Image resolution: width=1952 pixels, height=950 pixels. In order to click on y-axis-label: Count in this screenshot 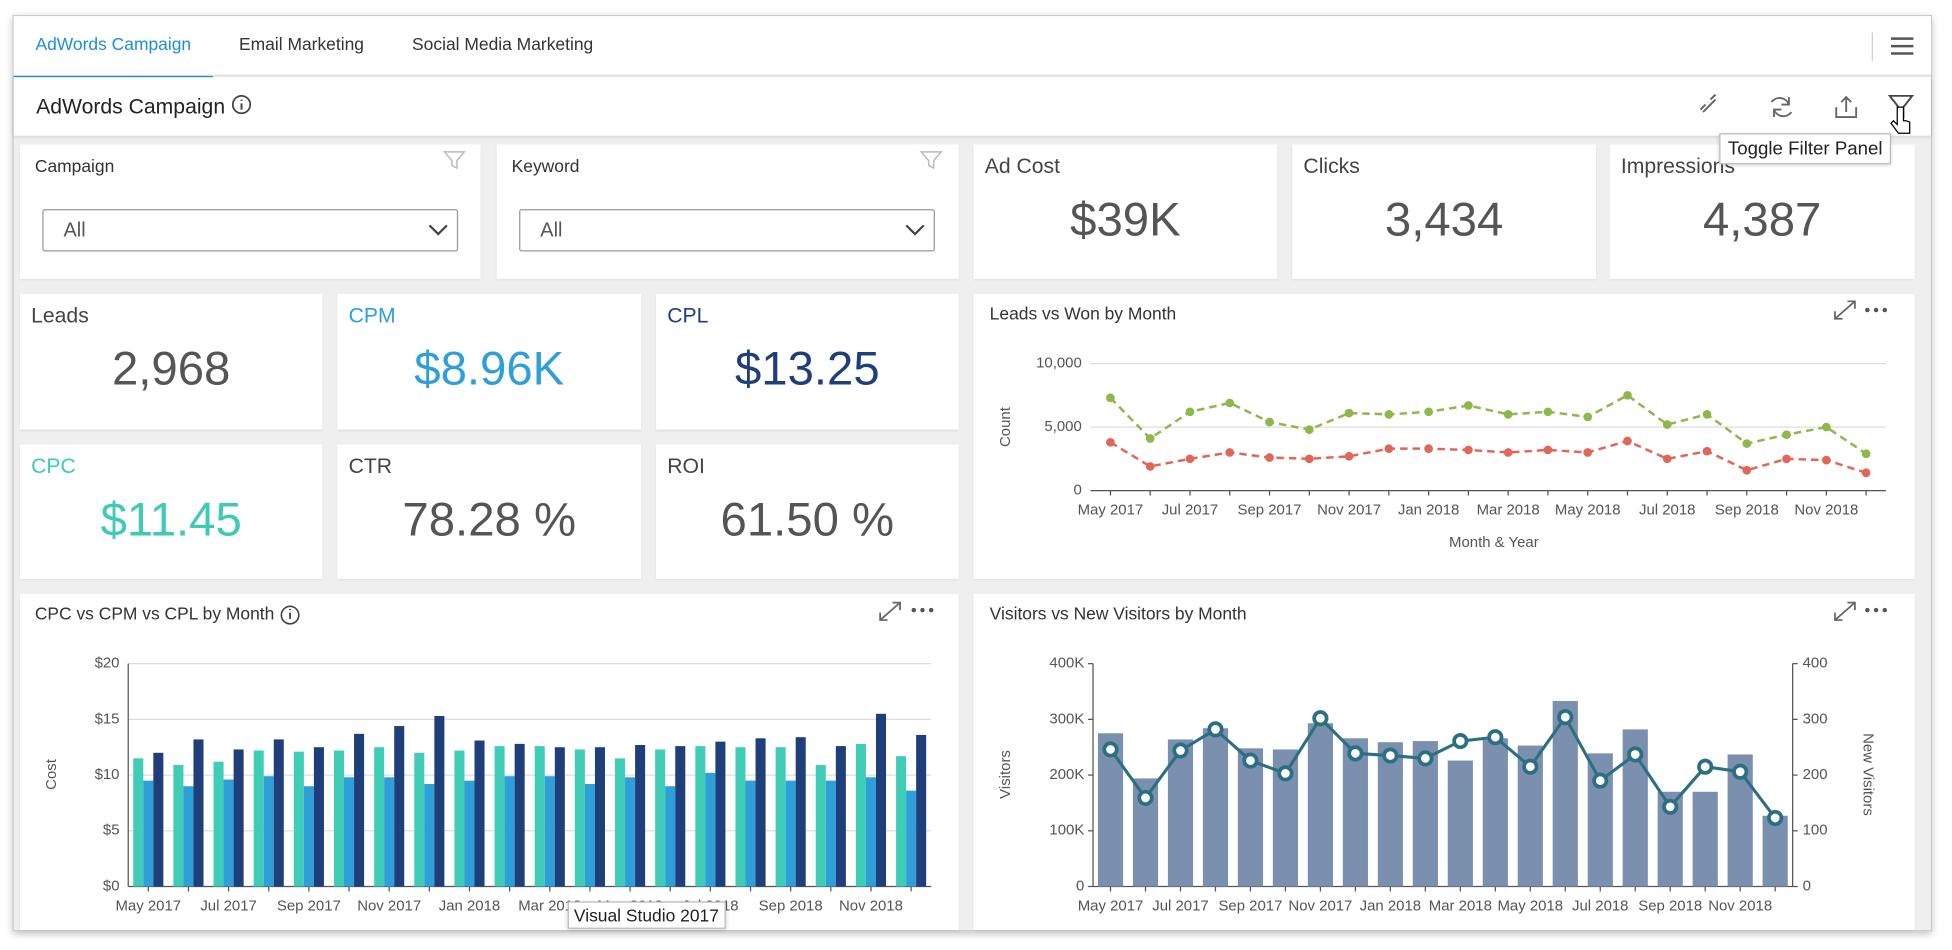, I will do `click(1005, 426)`.